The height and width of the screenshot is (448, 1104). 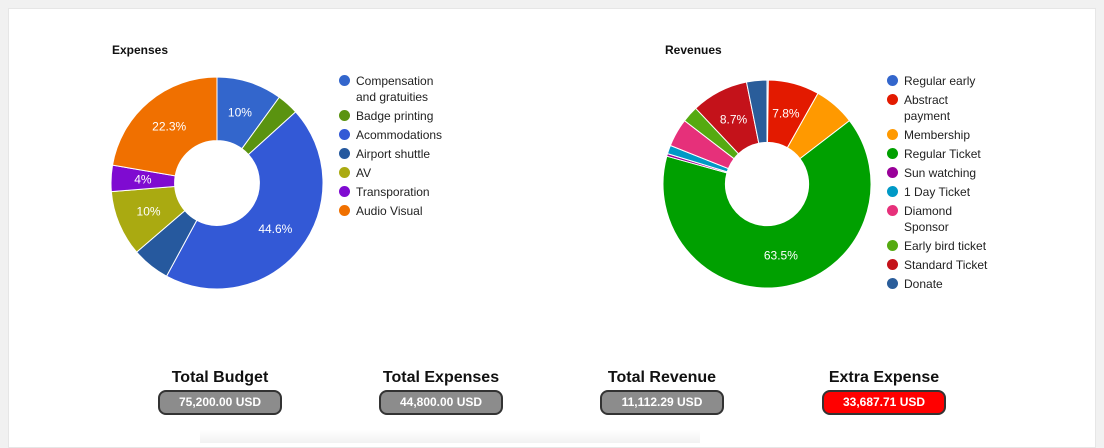 What do you see at coordinates (786, 114) in the screenshot?
I see `revenues-slice-label-abstract-payment: 7.8%` at bounding box center [786, 114].